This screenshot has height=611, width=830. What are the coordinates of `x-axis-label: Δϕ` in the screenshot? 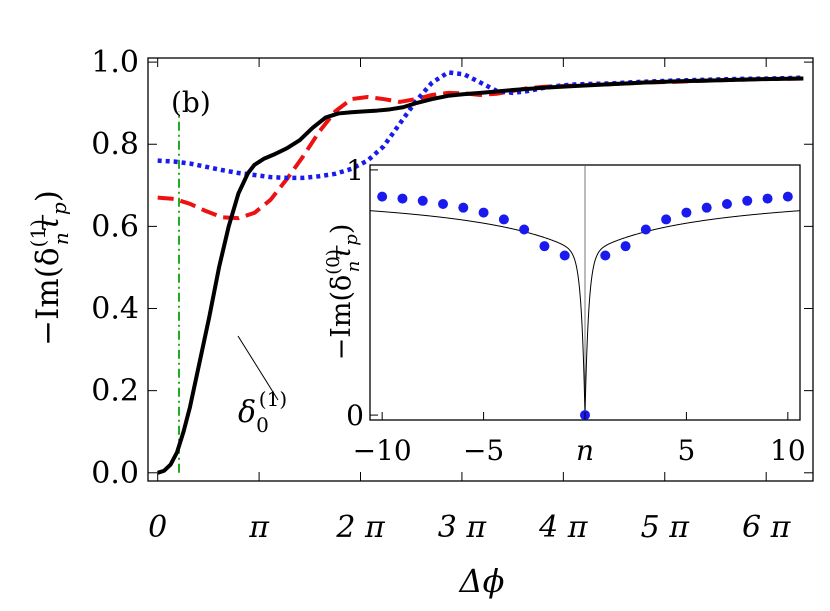 It's located at (481, 581).